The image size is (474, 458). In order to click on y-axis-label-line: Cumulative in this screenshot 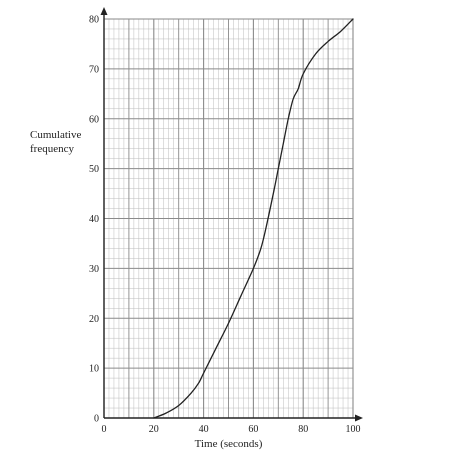, I will do `click(55, 135)`.